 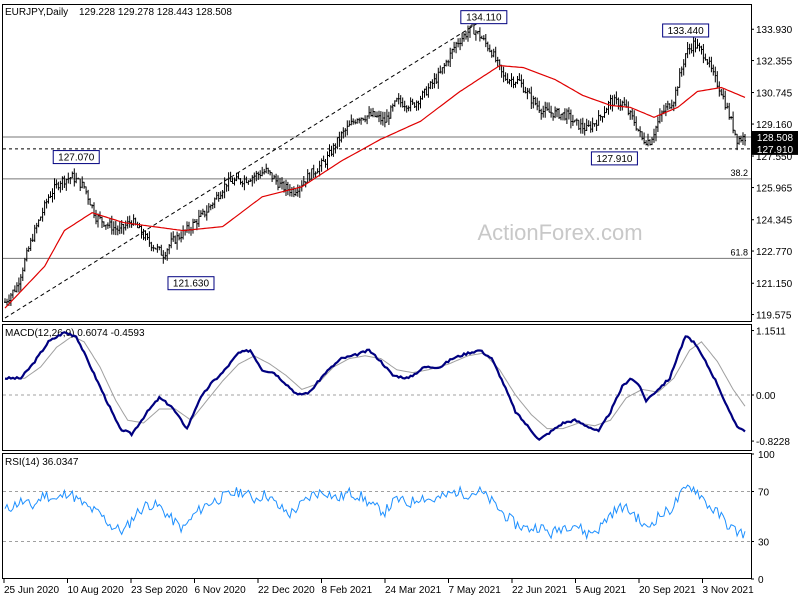 What do you see at coordinates (42, 462) in the screenshot?
I see `rsi-title: RSI(14) 36.0347` at bounding box center [42, 462].